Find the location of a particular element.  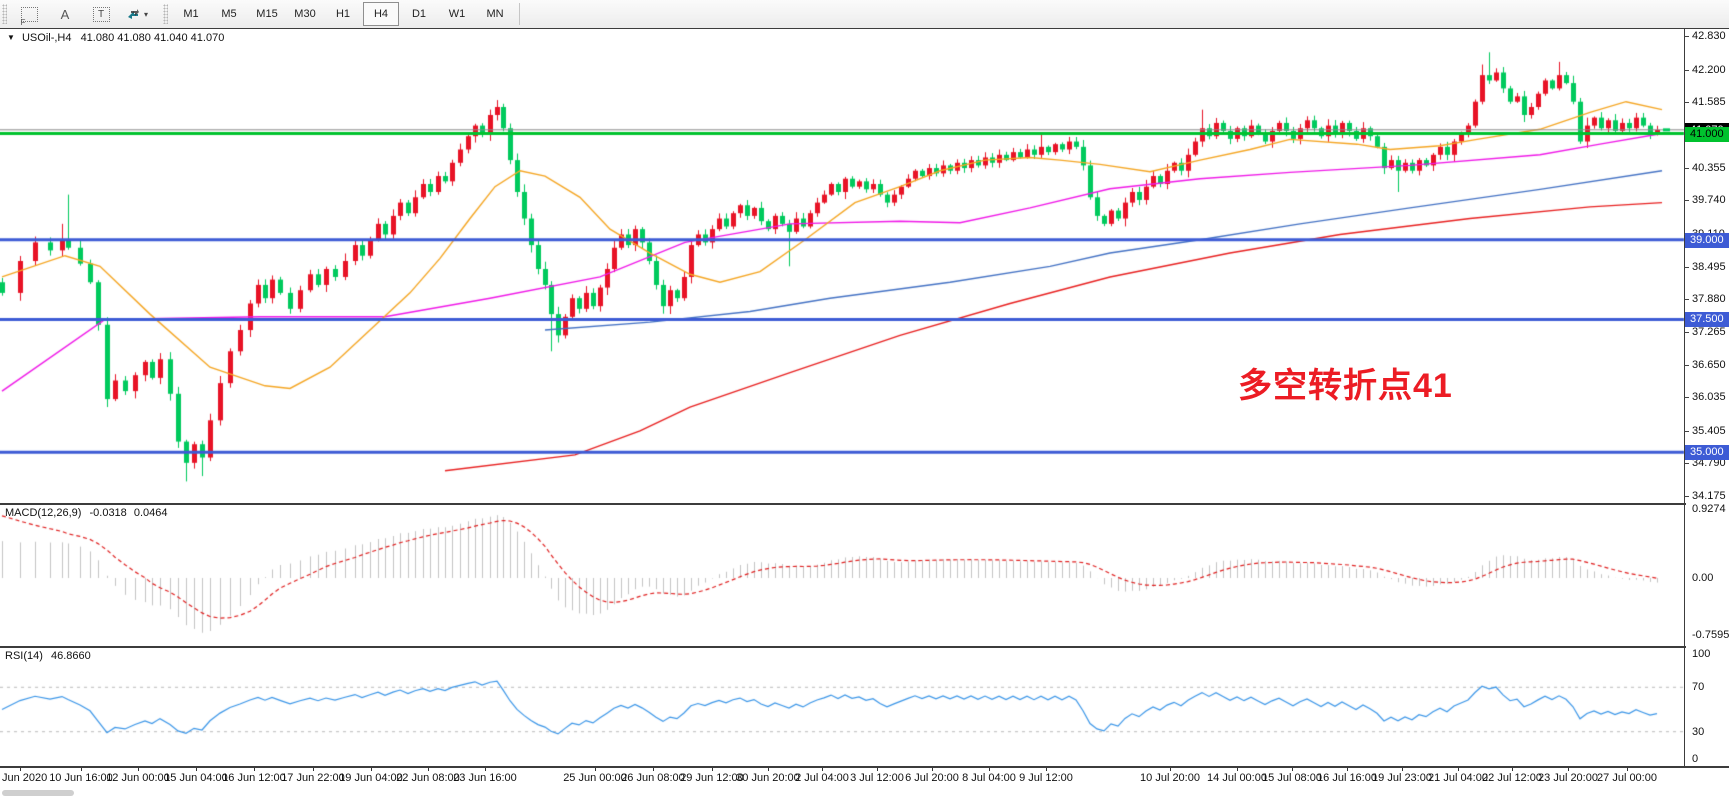

time-tick-label: 8 Jul 04:00 is located at coordinates (989, 778).